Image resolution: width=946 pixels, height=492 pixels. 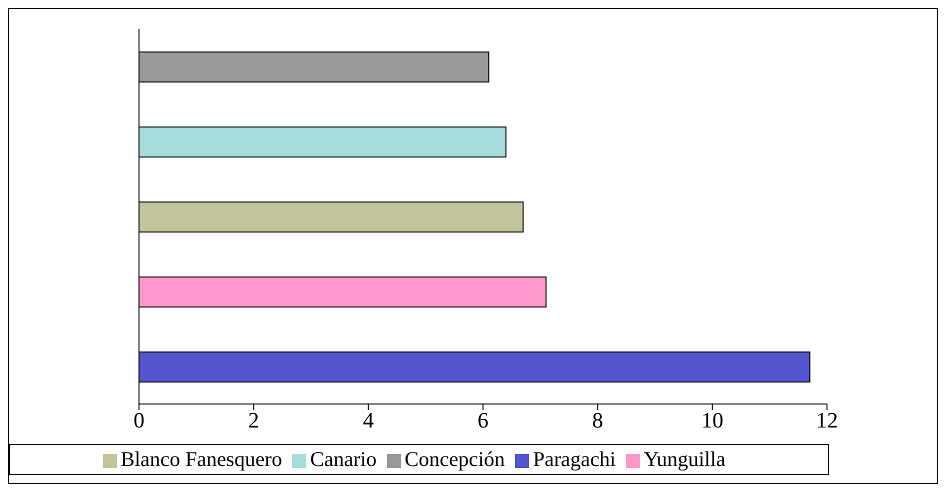 I want to click on x-tick-label: 10, so click(x=712, y=420).